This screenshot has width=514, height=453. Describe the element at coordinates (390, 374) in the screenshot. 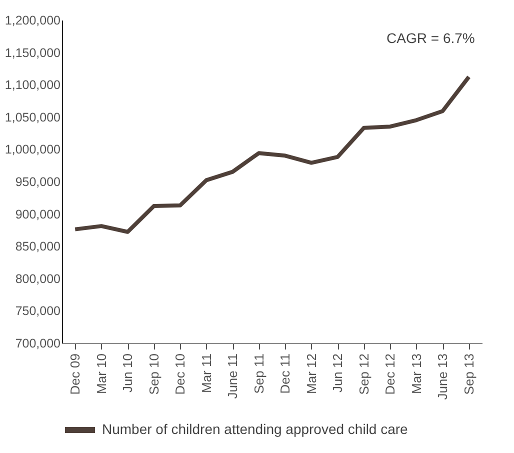

I see `x-tick-label: Dec 12` at that location.